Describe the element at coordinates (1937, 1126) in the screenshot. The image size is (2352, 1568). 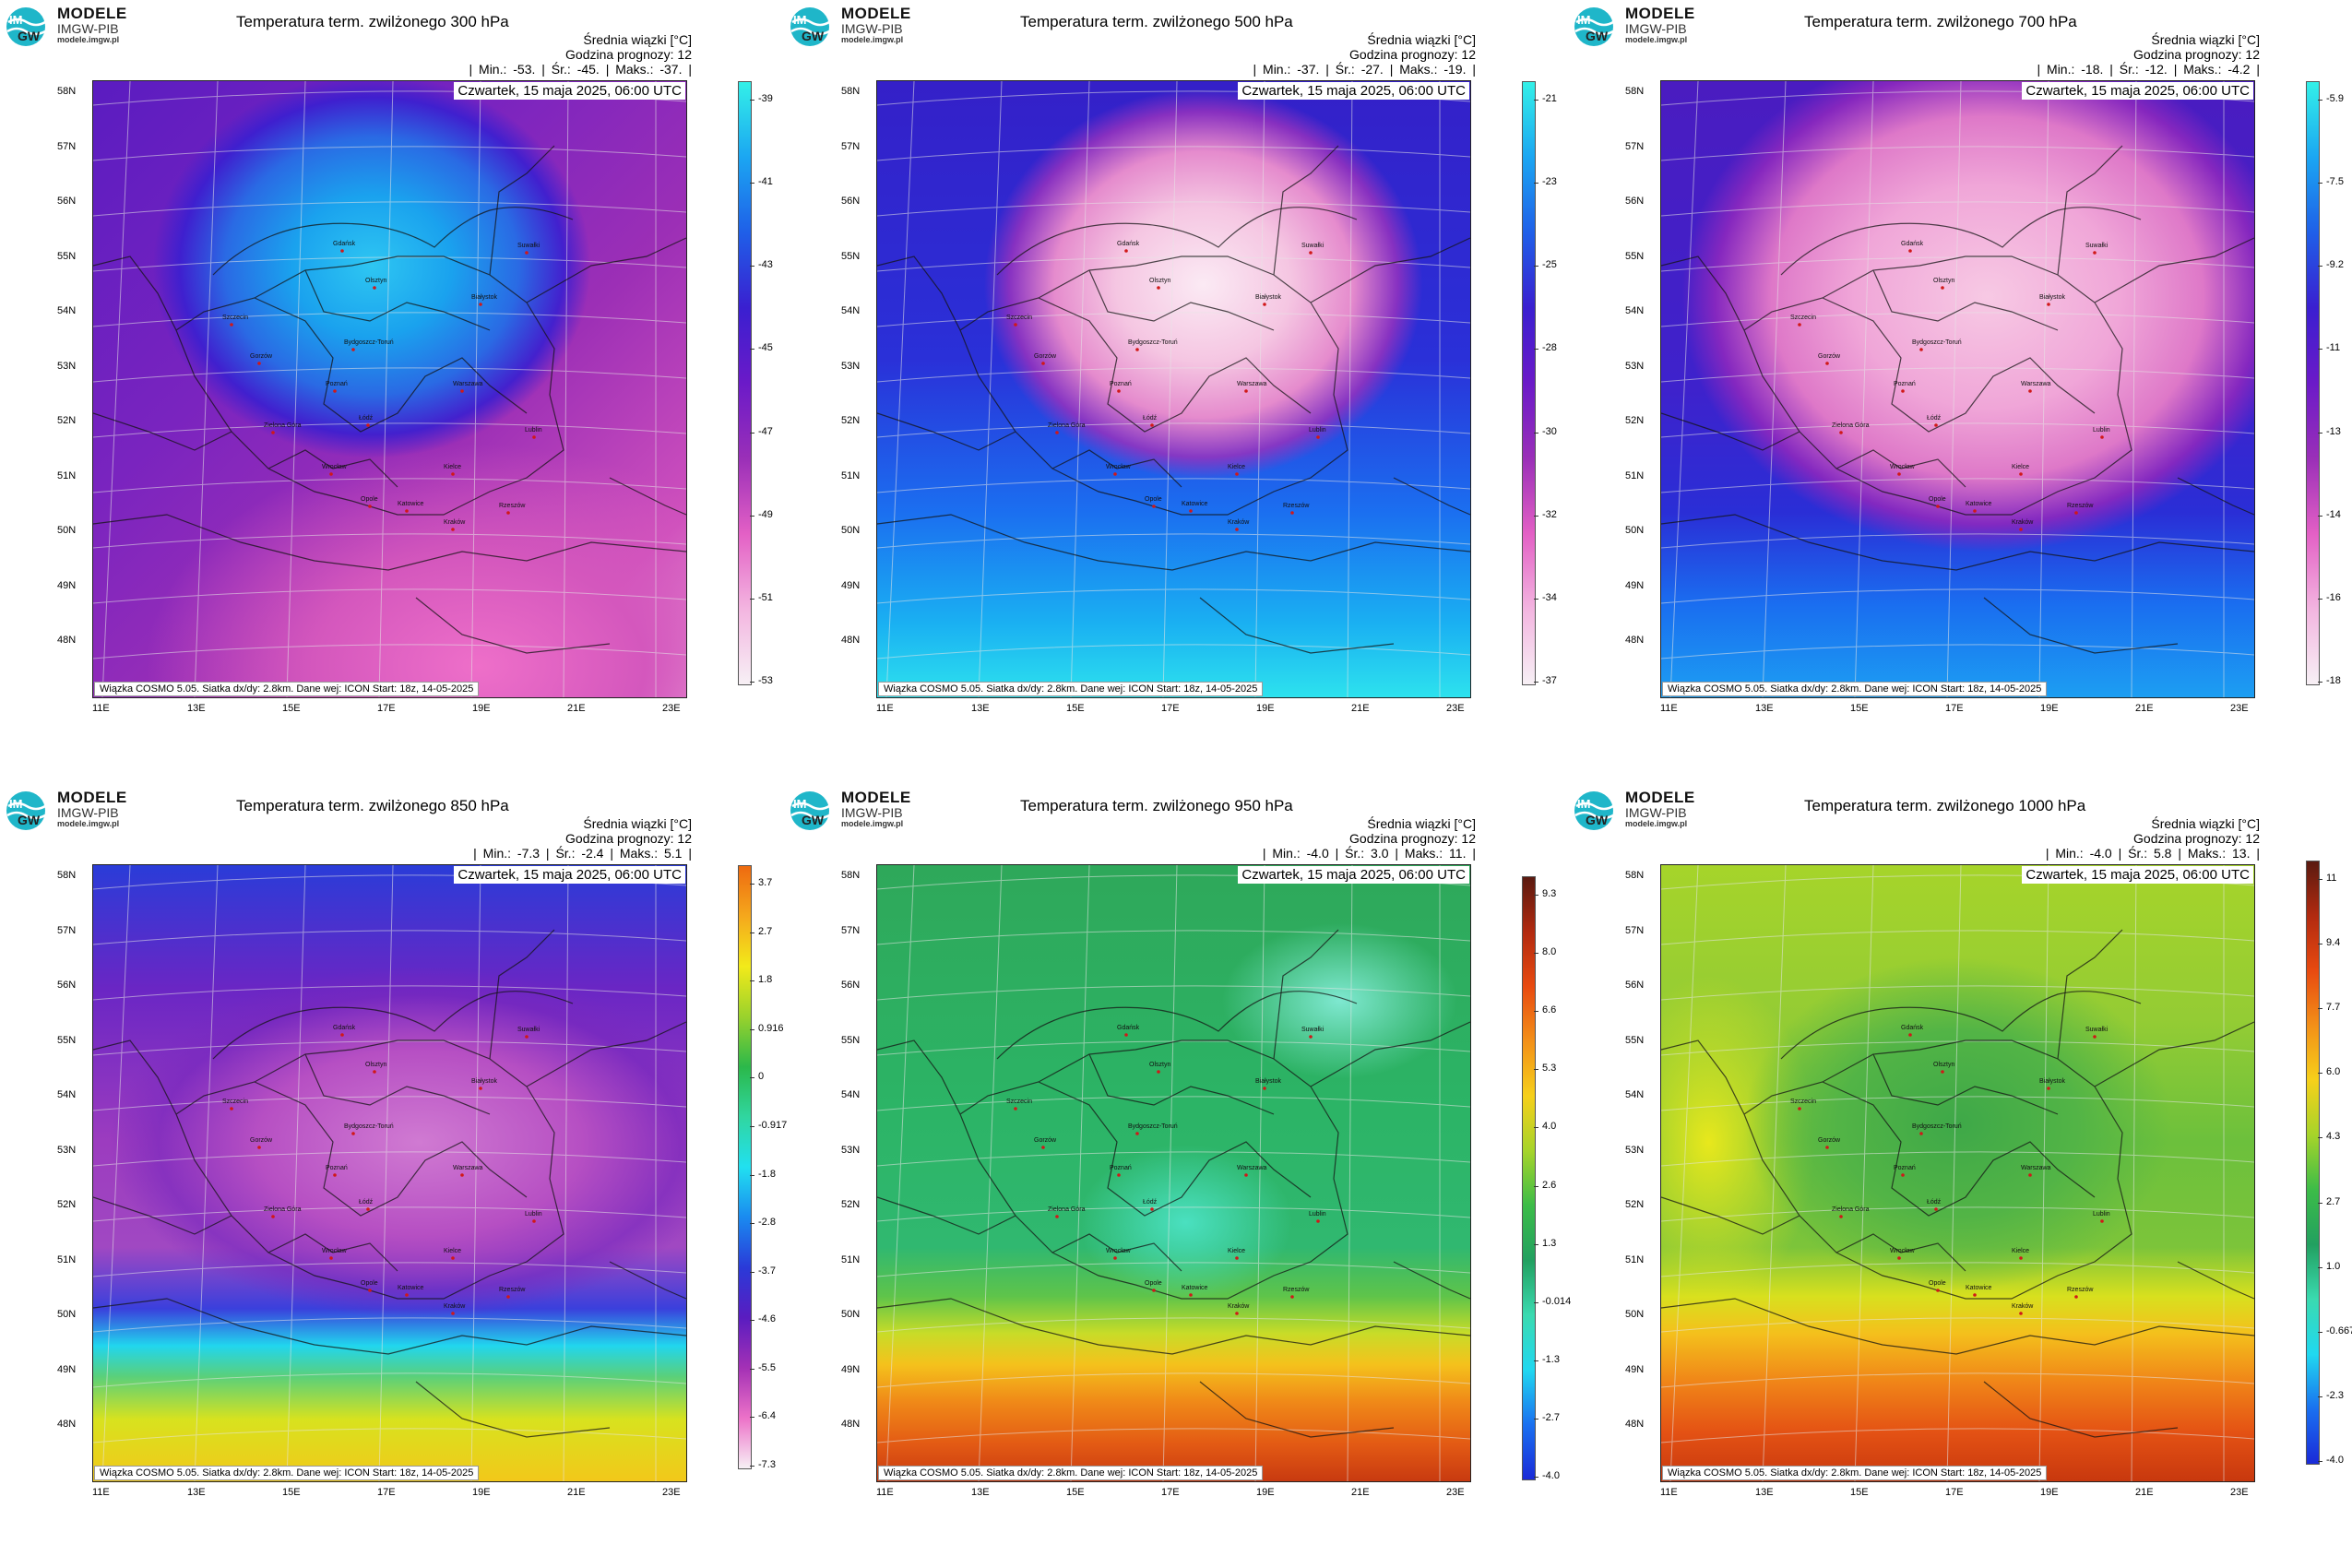
I see `city-label: Bydgoszcz-Toruń` at that location.